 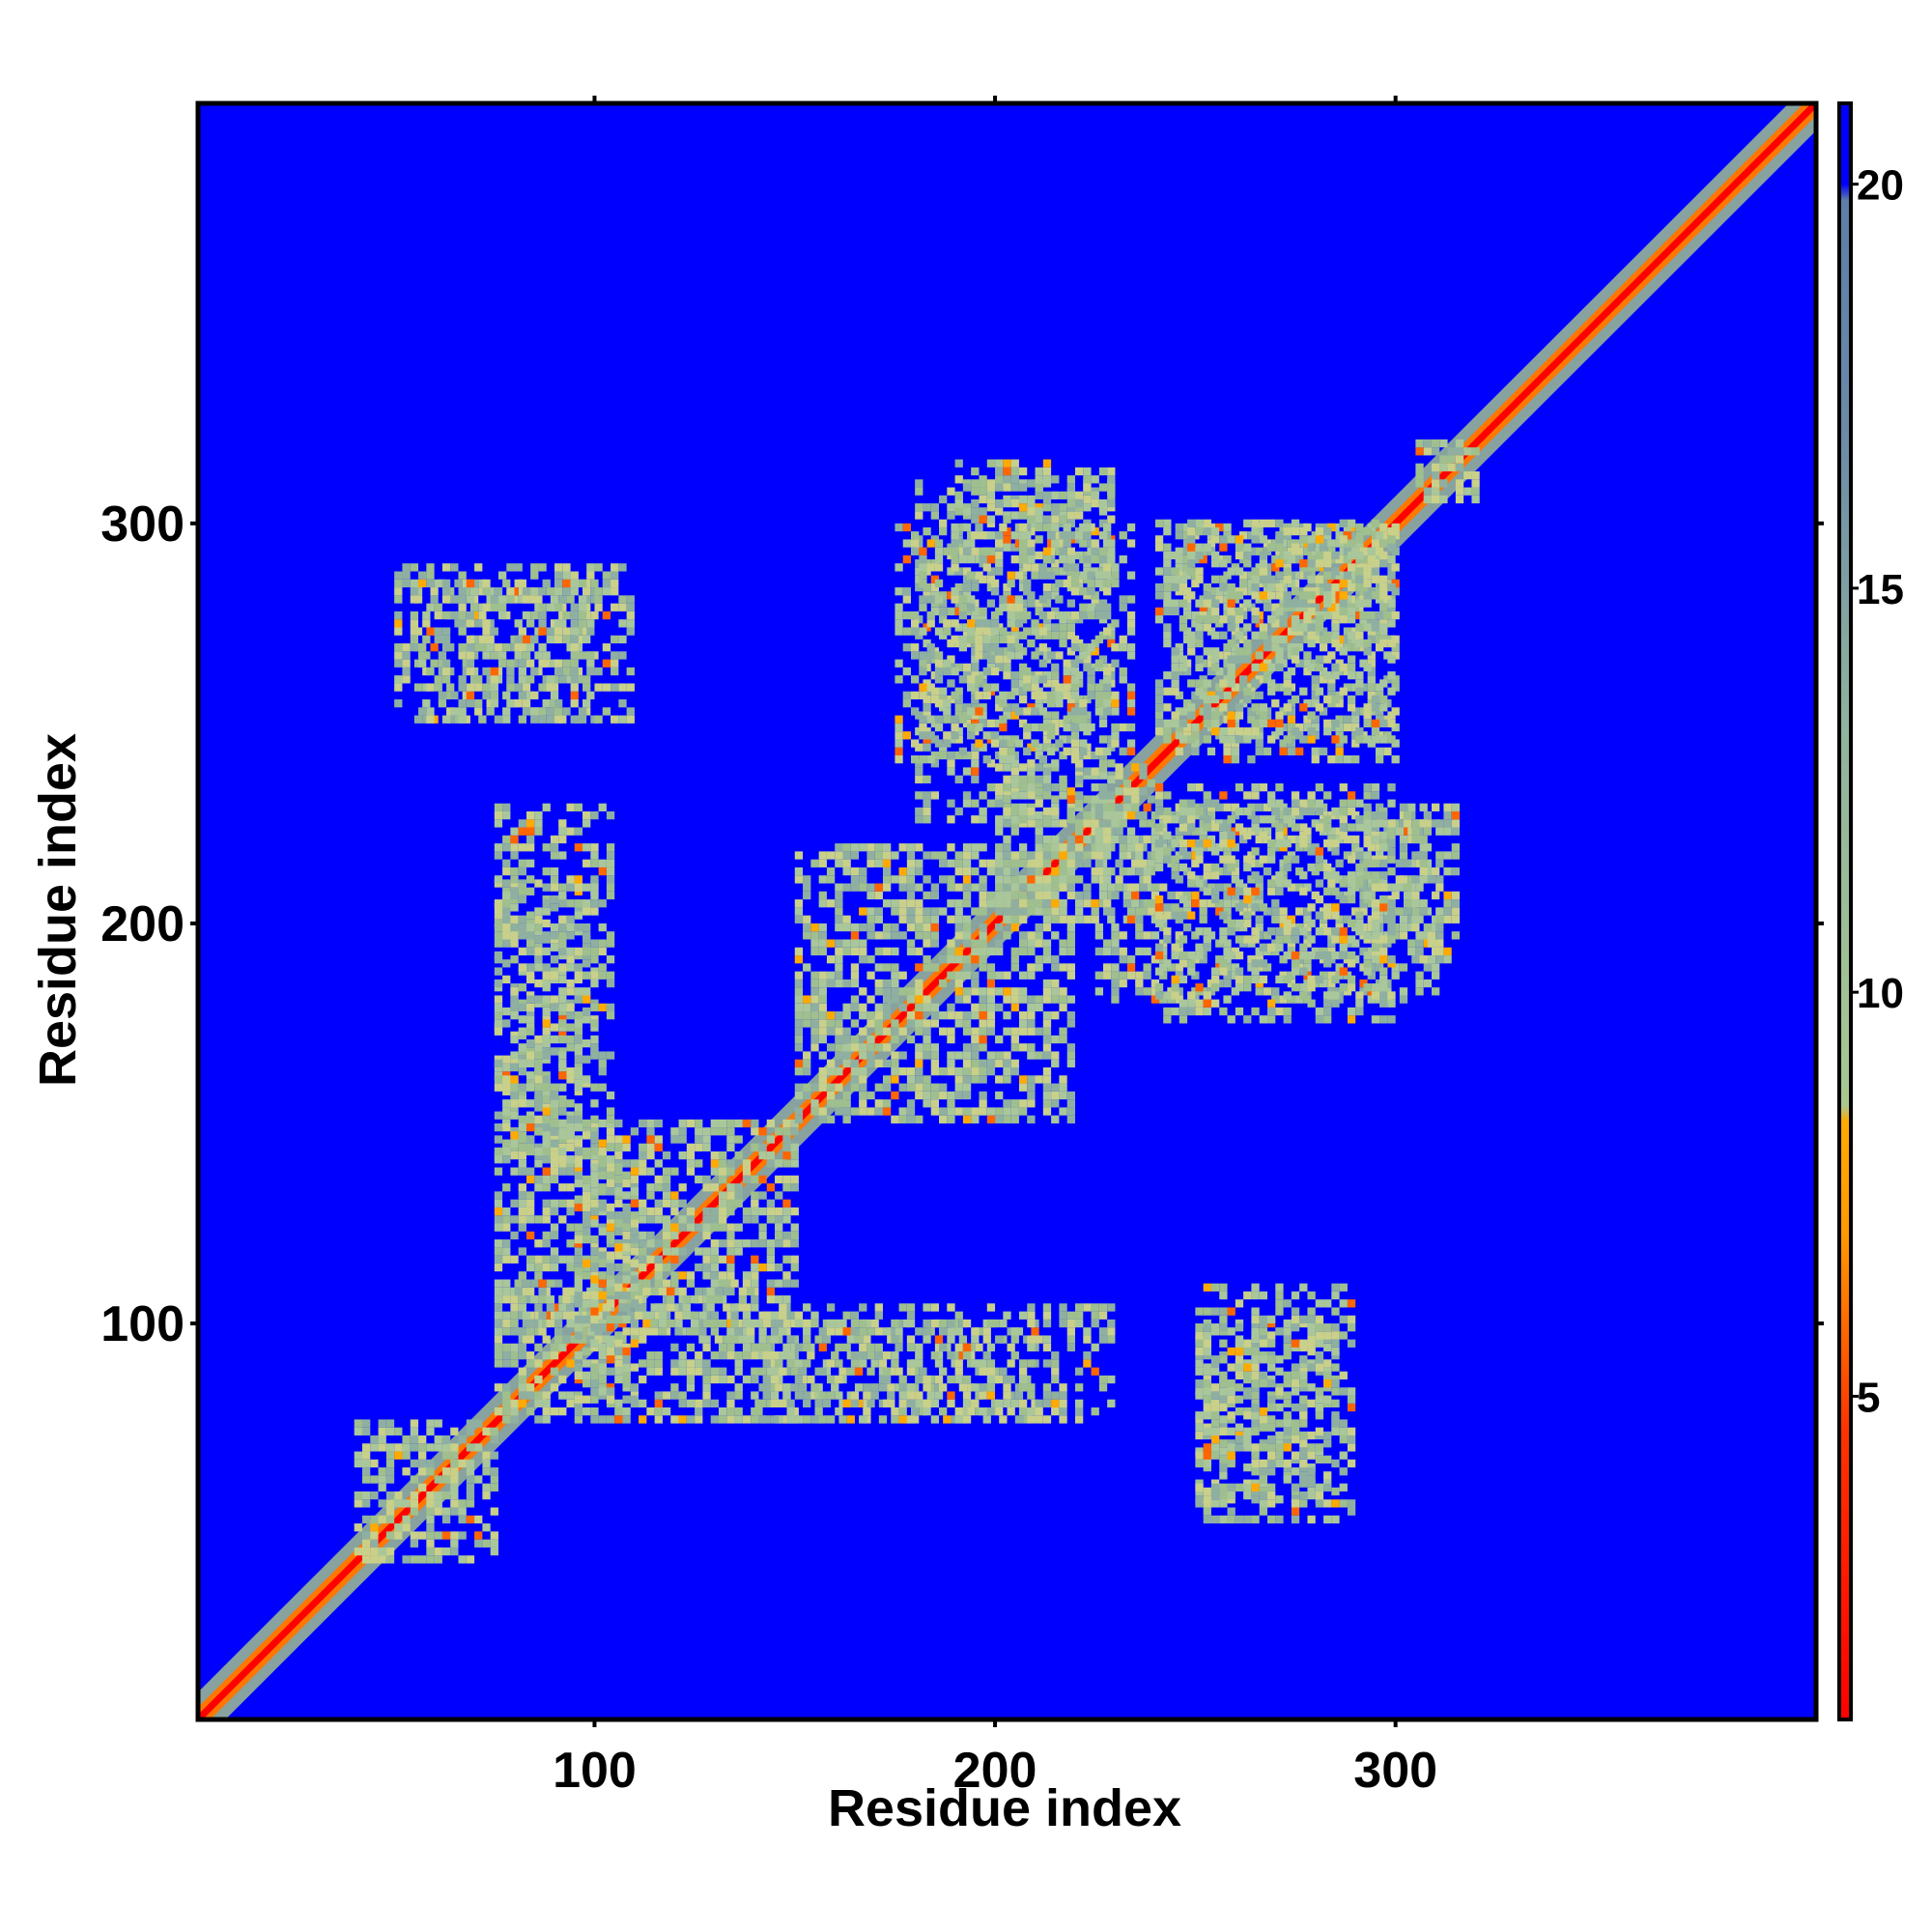 What do you see at coordinates (58, 910) in the screenshot?
I see `y-axis-title: Residue index` at bounding box center [58, 910].